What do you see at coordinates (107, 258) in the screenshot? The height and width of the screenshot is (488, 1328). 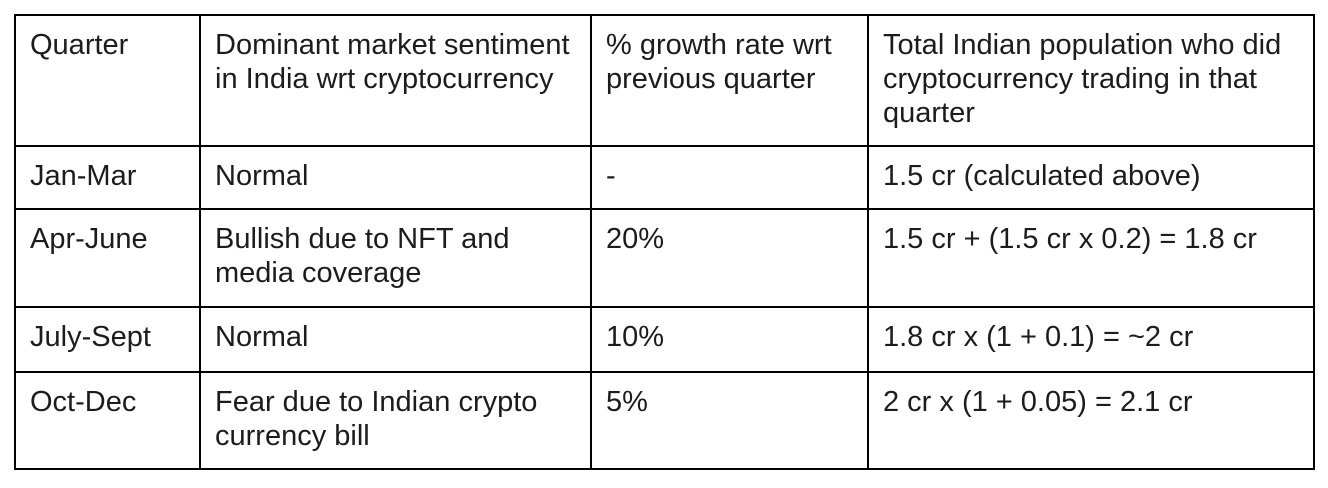 I see `cell-quarter: Apr-June` at bounding box center [107, 258].